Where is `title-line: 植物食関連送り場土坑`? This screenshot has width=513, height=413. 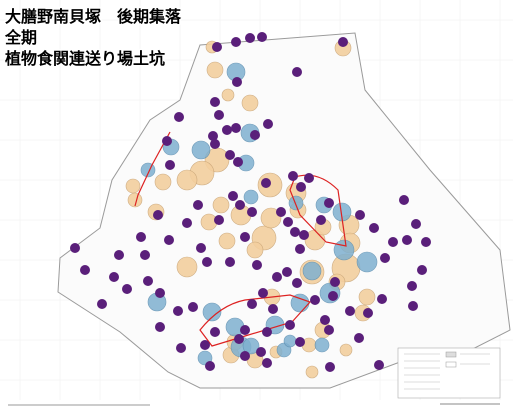 title-line: 植物食関連送り場土坑 is located at coordinates (84, 58).